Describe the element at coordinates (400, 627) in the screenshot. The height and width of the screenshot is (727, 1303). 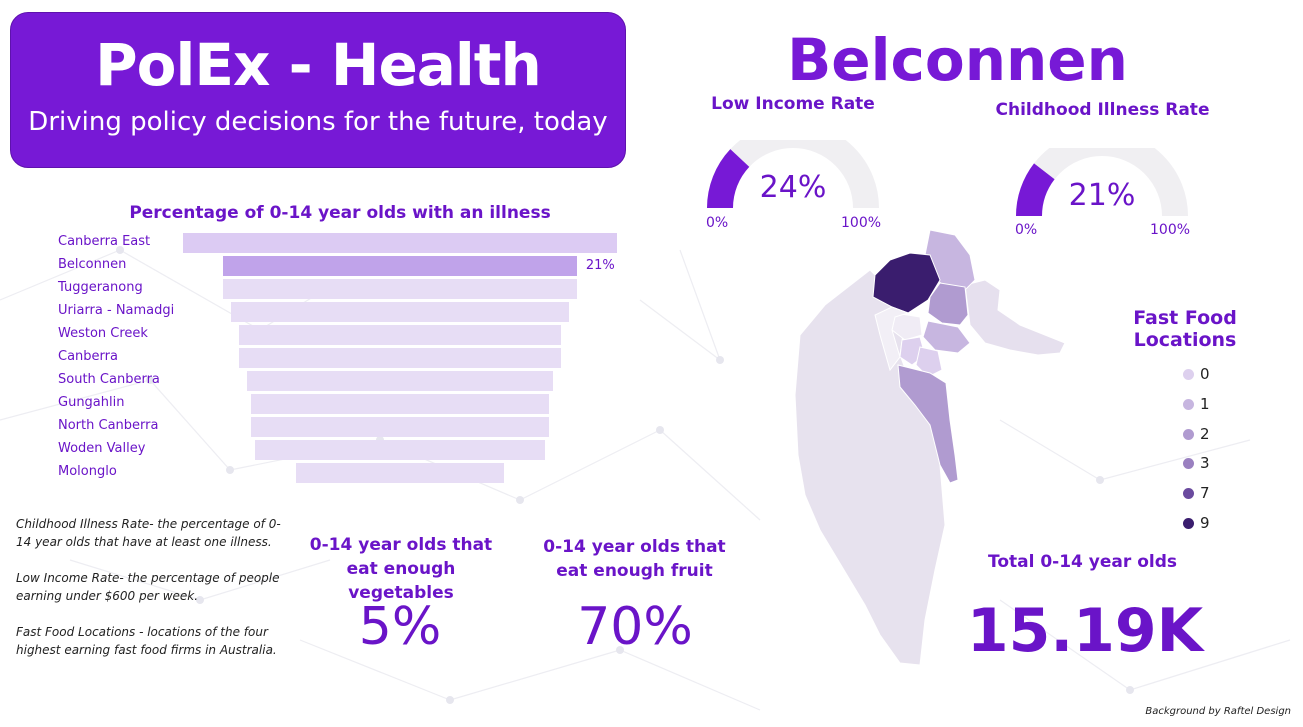
I see `kpi-value-vegetables: 5%` at that location.